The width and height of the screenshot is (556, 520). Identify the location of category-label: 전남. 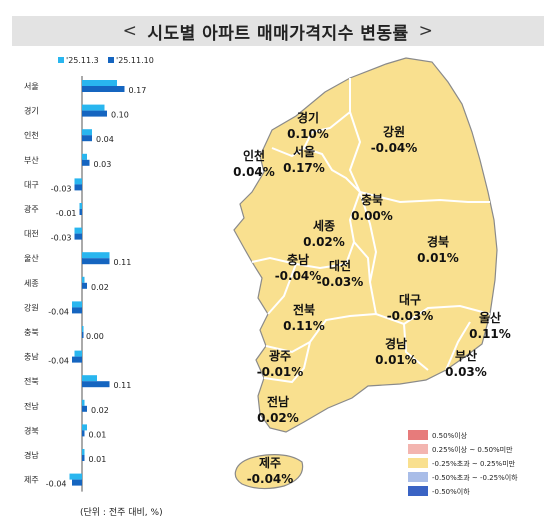
(31, 406).